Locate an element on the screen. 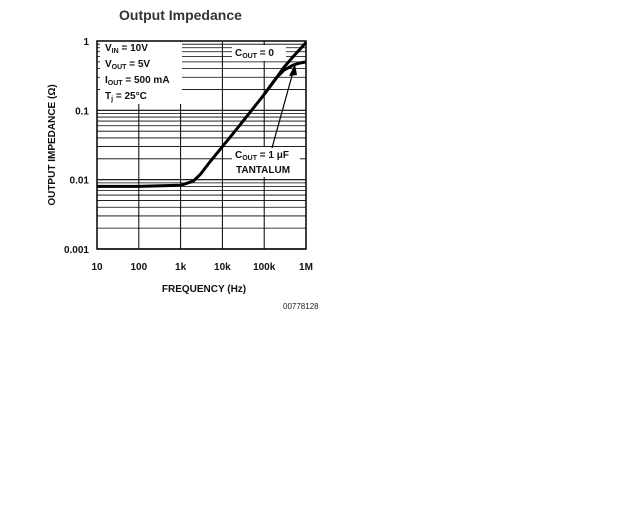 This screenshot has height=512, width=640. y-axis-label: OUTPUT IMPEDANCE (Ω) is located at coordinates (52, 144).